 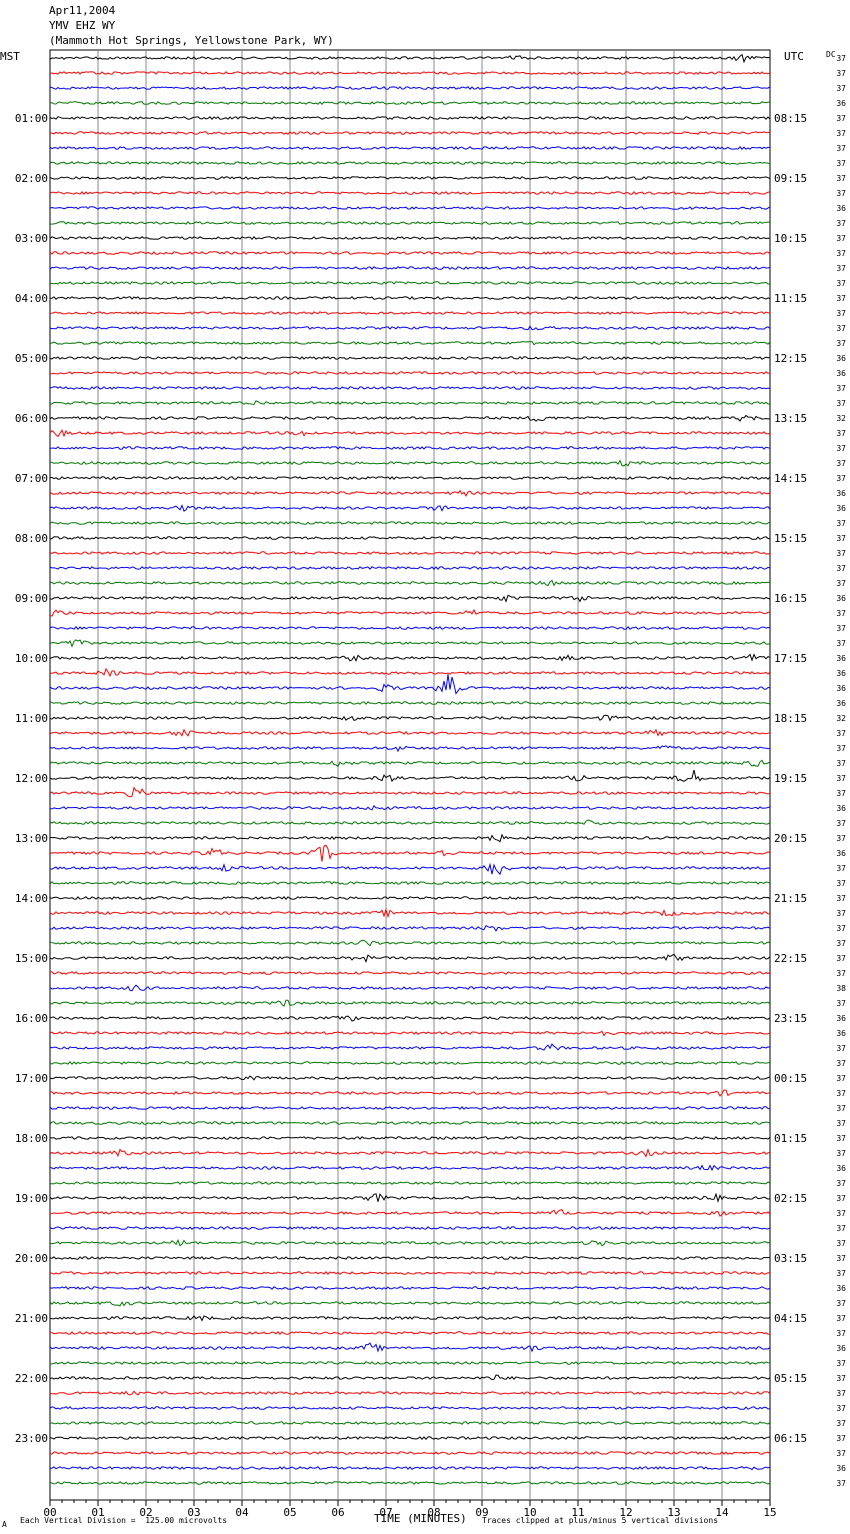 I want to click on utc-hour-label: 14:15, so click(x=790, y=478).